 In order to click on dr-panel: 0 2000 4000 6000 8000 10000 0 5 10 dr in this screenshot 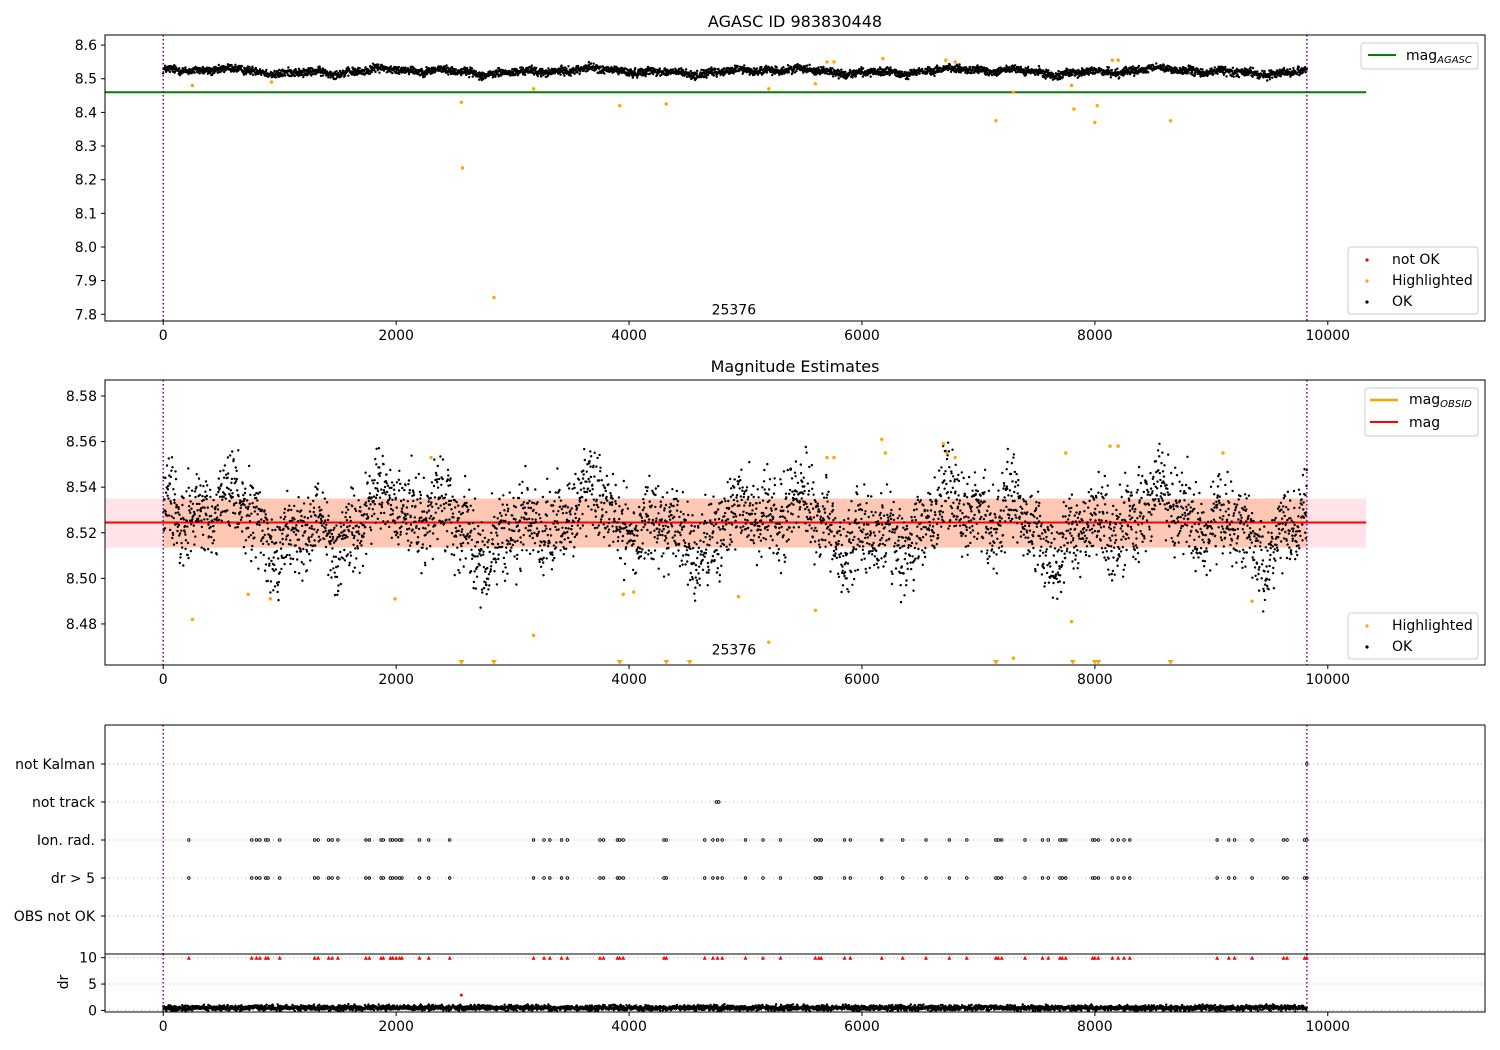, I will do `click(771, 993)`.